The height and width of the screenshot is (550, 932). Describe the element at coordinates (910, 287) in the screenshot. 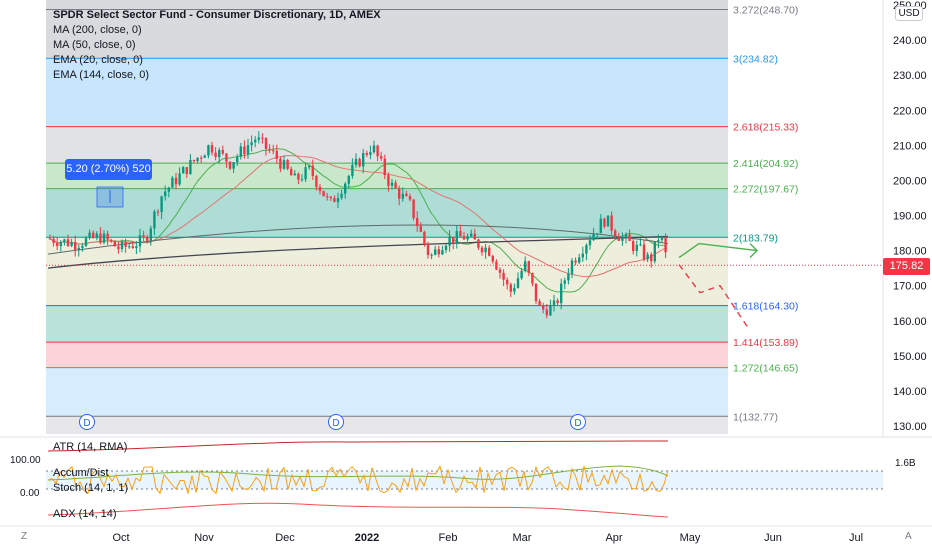

I see `y-tick-label: 170.00` at that location.